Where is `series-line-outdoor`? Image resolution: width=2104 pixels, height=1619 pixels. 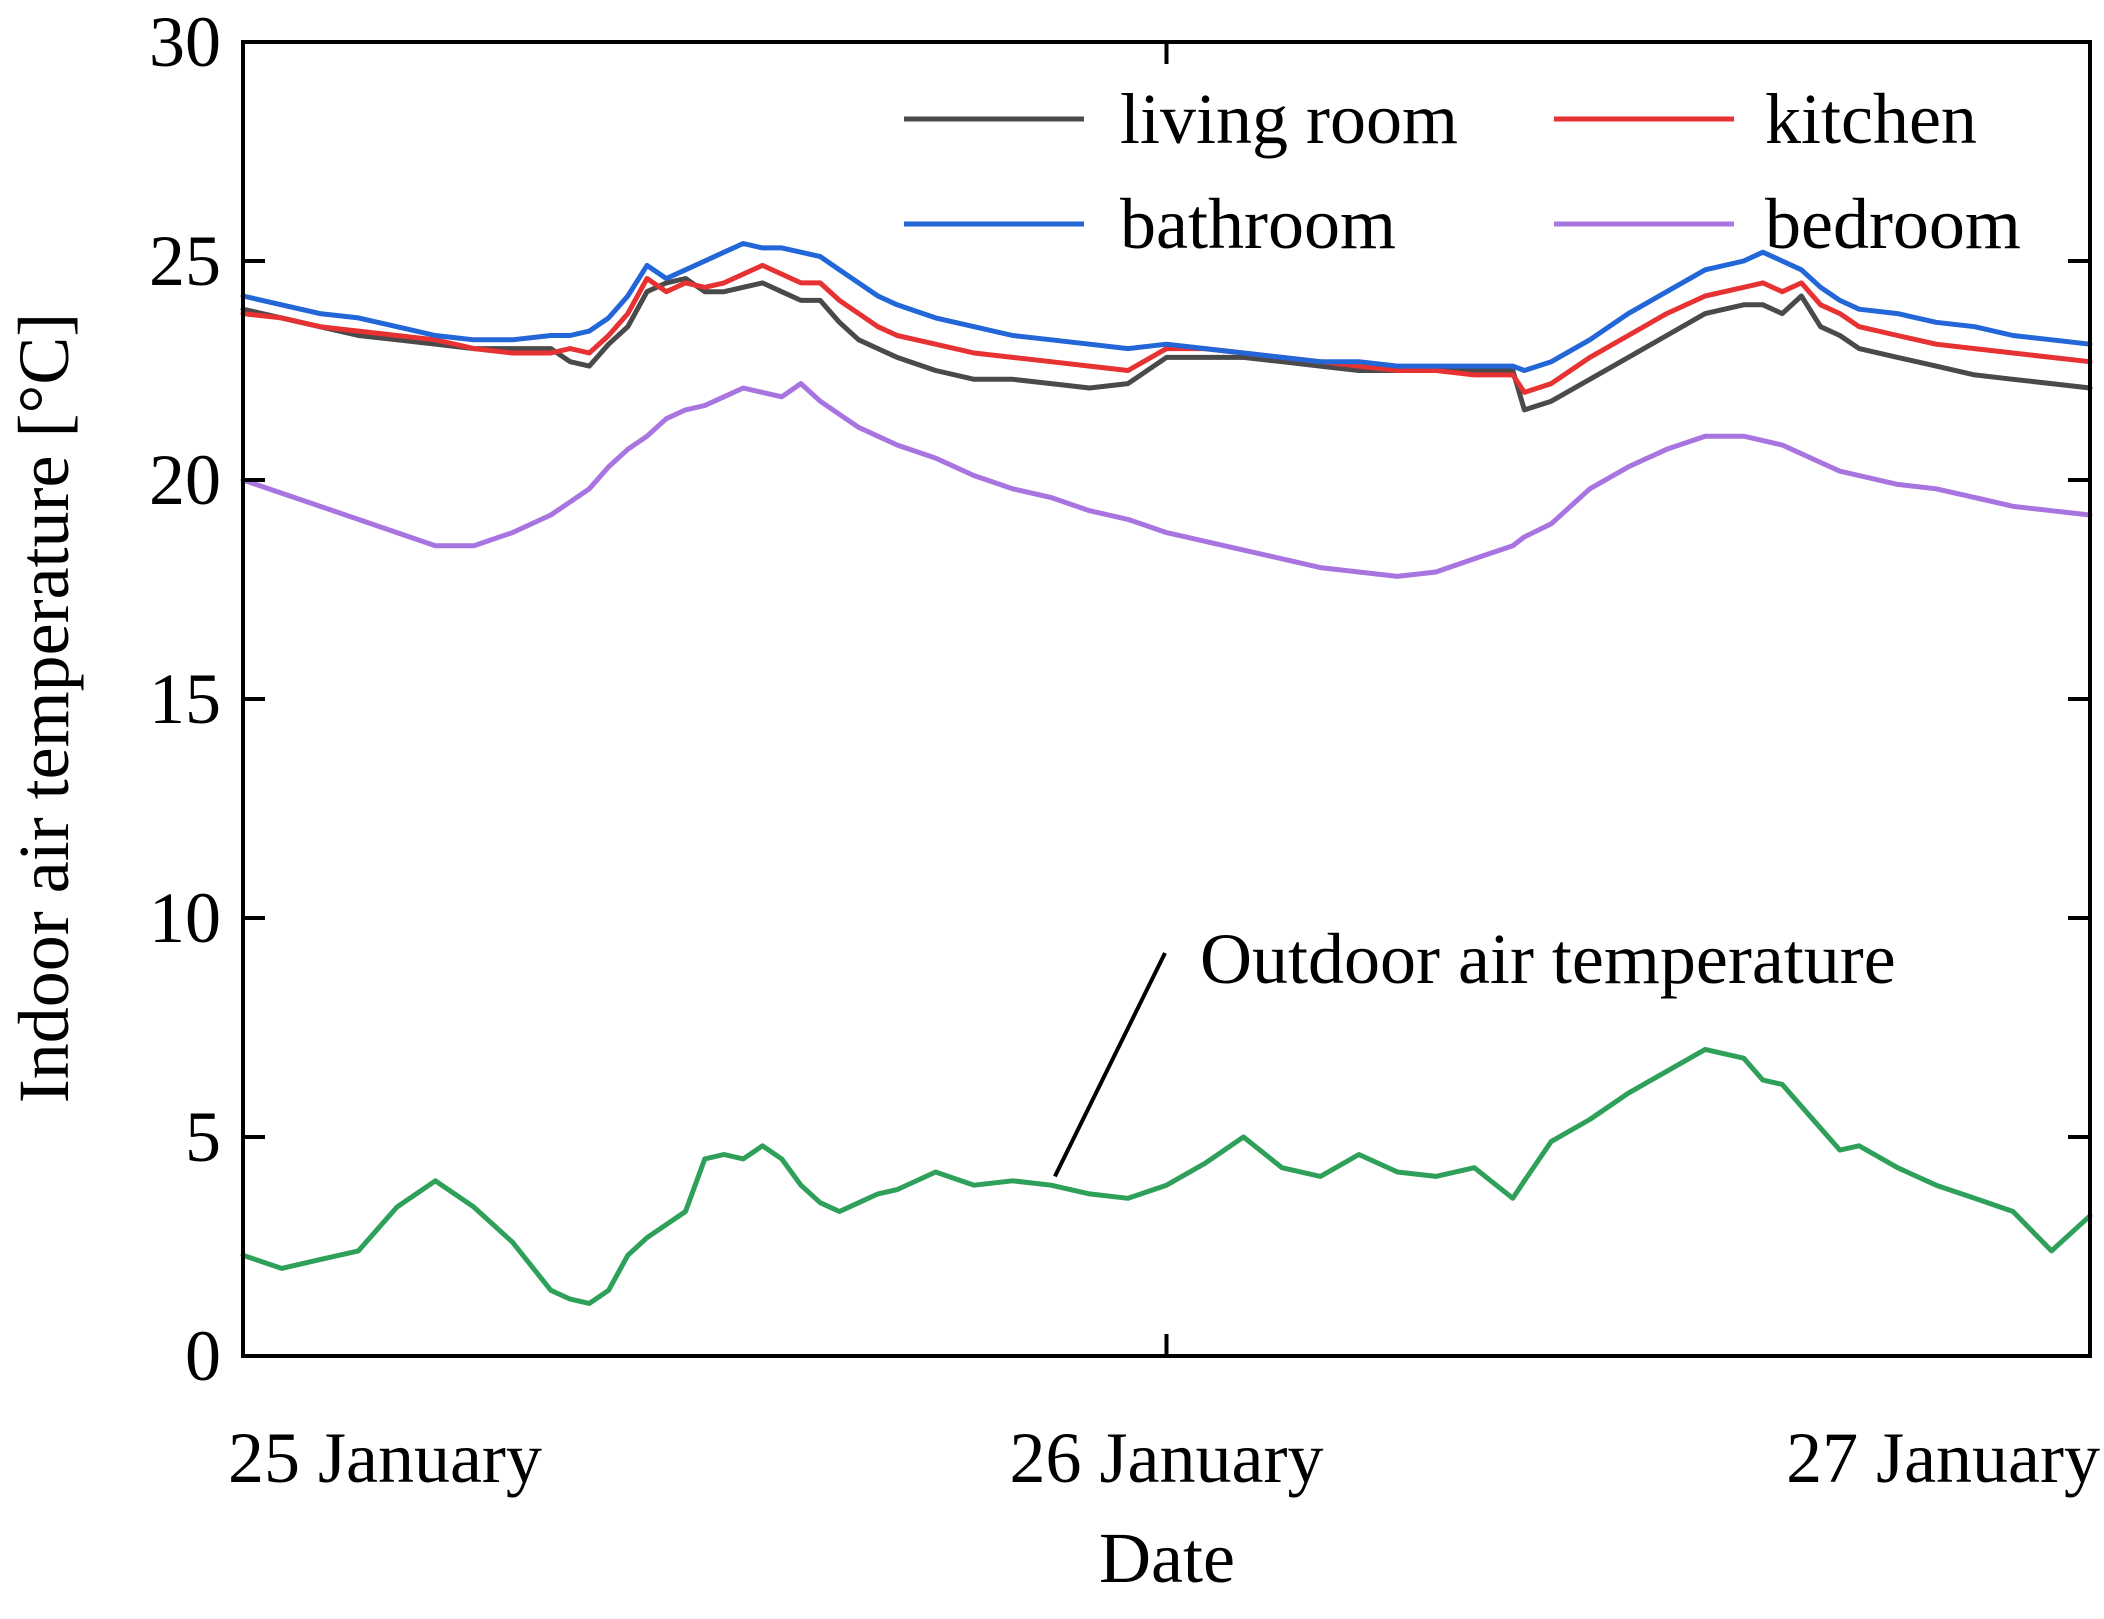
series-line-outdoor is located at coordinates (1166, 1176).